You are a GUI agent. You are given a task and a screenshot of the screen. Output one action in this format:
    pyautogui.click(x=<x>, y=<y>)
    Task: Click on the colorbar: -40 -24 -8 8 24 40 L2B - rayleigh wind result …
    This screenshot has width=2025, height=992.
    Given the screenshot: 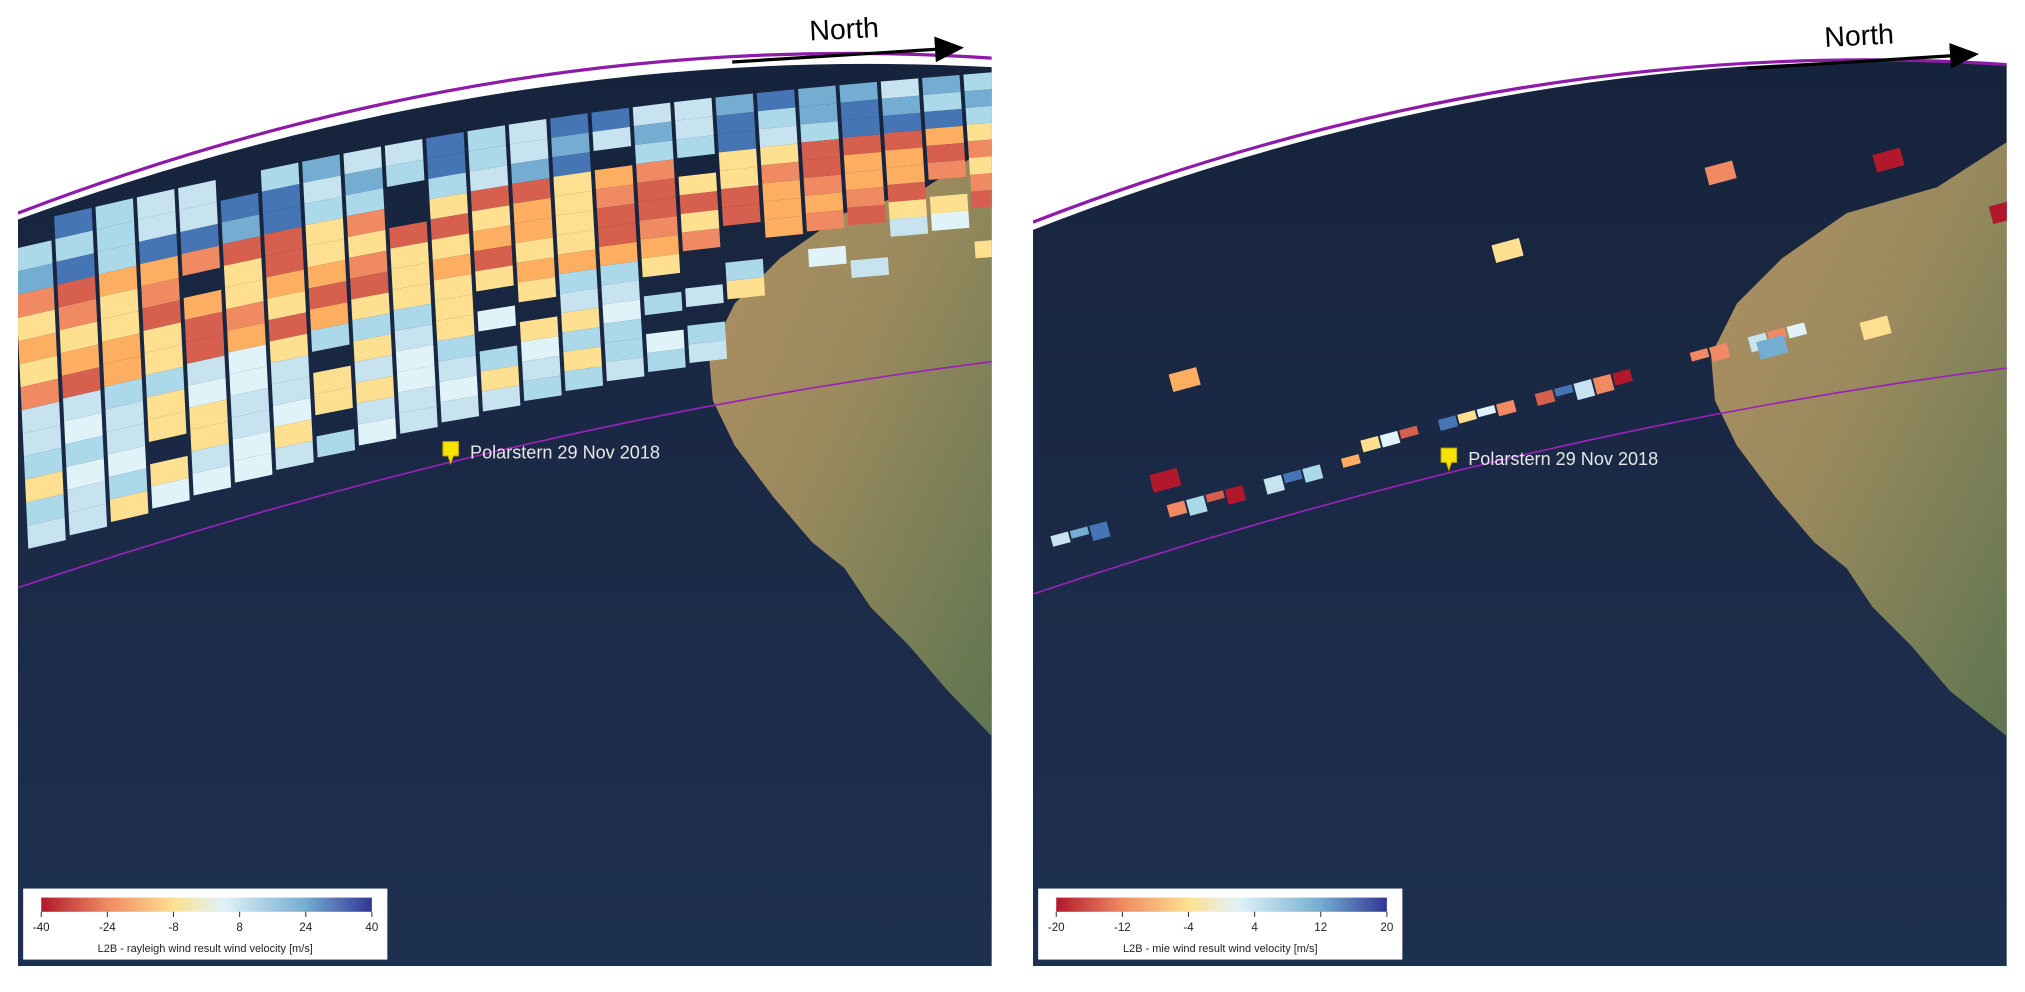 What is the action you would take?
    pyautogui.click(x=205, y=924)
    